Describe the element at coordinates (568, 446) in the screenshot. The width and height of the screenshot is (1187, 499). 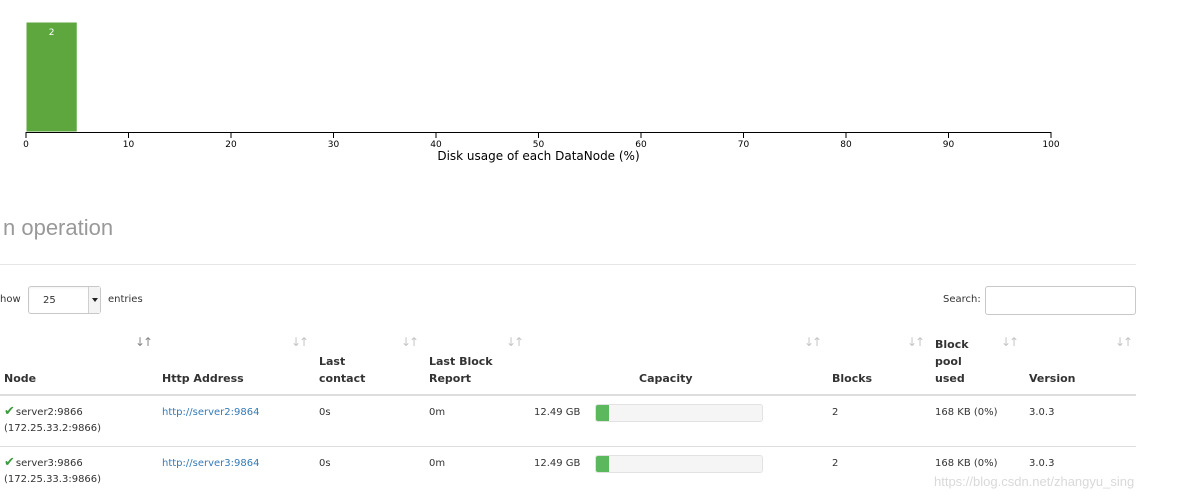
I see `row-divider` at that location.